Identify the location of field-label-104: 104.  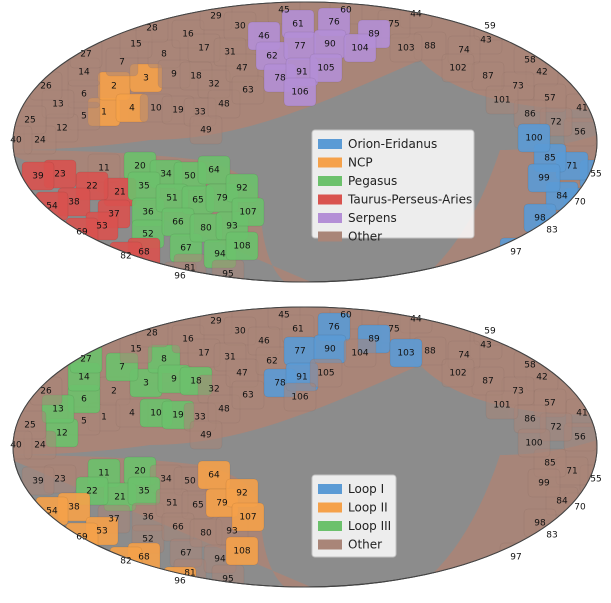
(359, 354).